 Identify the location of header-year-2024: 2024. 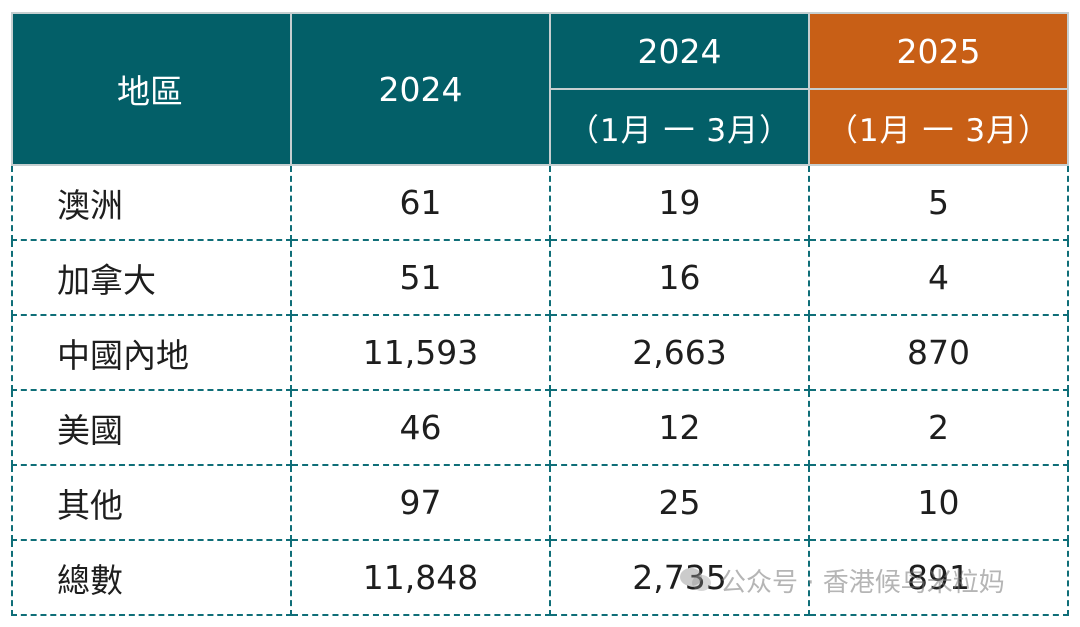
(420, 89).